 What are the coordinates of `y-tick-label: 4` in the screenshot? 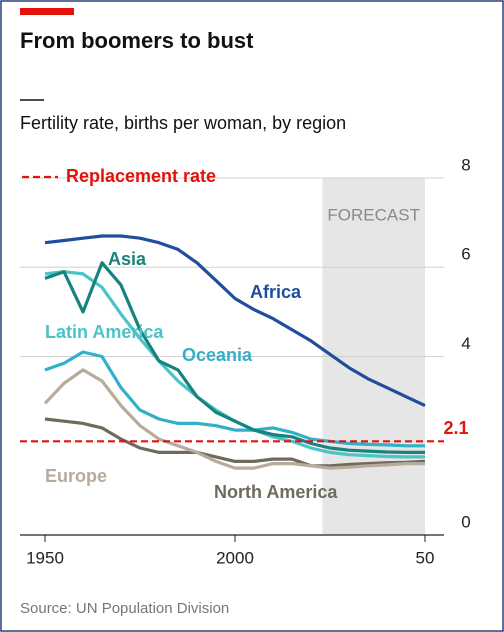 It's located at (465, 343).